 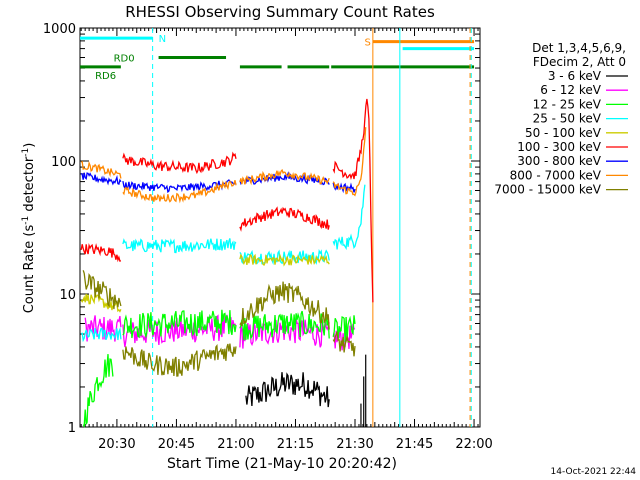 What do you see at coordinates (567, 104) in the screenshot?
I see `legend-label-12-25-kev: 12 - 25 keV` at bounding box center [567, 104].